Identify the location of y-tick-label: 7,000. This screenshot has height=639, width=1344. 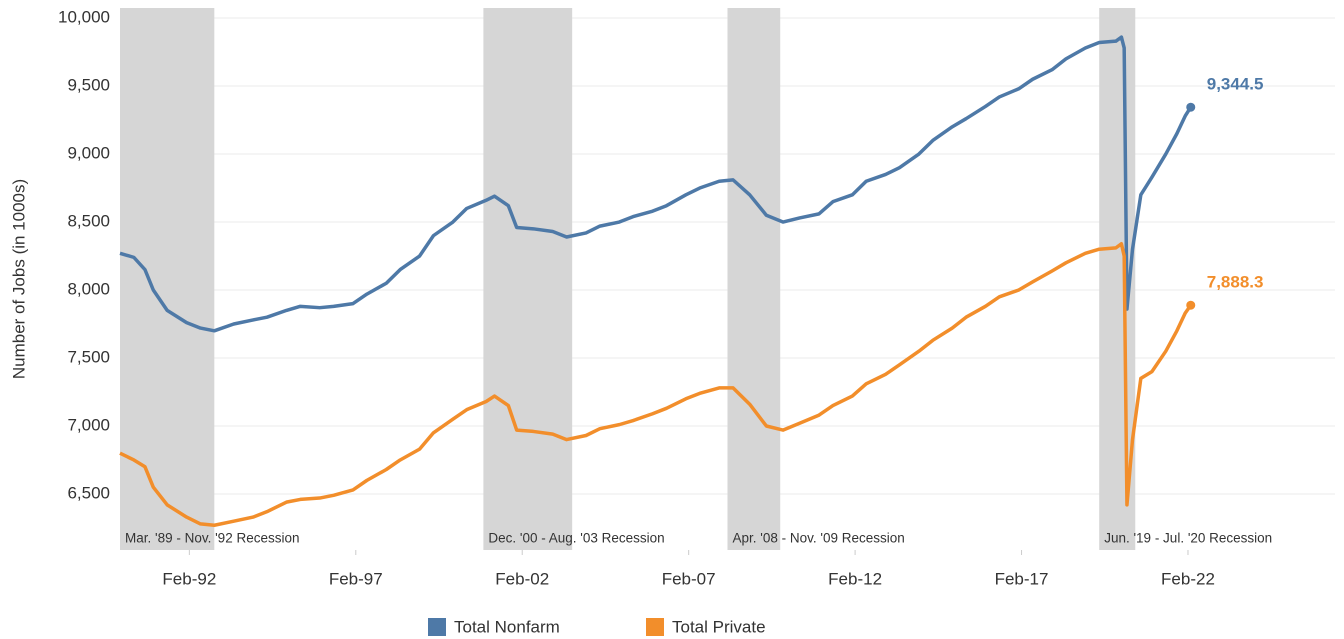
(88, 424).